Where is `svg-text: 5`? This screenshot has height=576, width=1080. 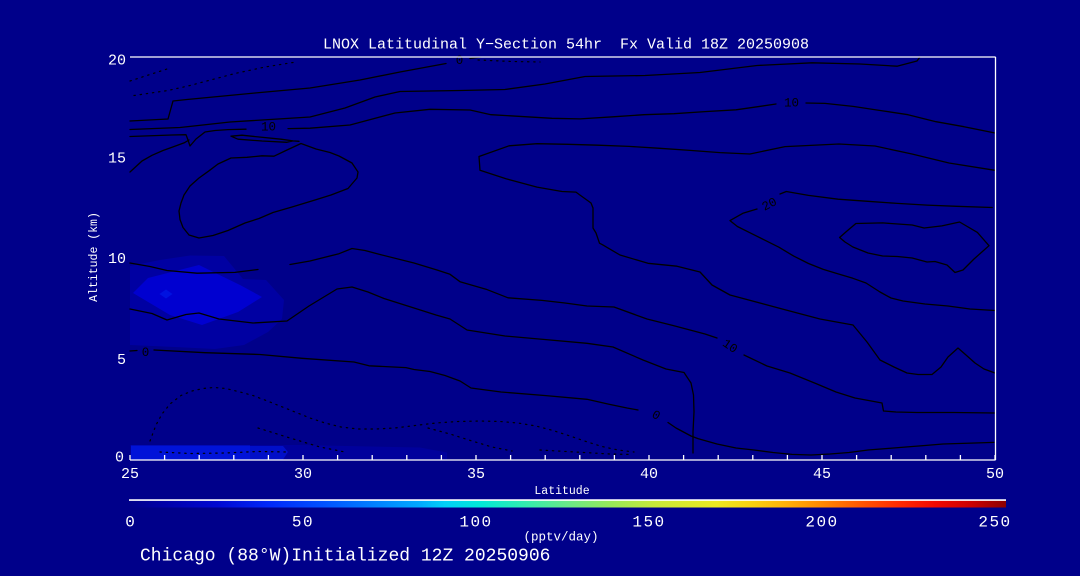 svg-text: 5 is located at coordinates (121, 360).